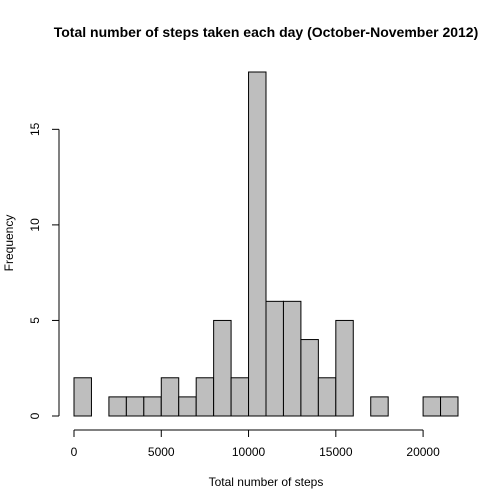 Image resolution: width=504 pixels, height=504 pixels. Describe the element at coordinates (35, 320) in the screenshot. I see `y-tick-label: 5` at that location.